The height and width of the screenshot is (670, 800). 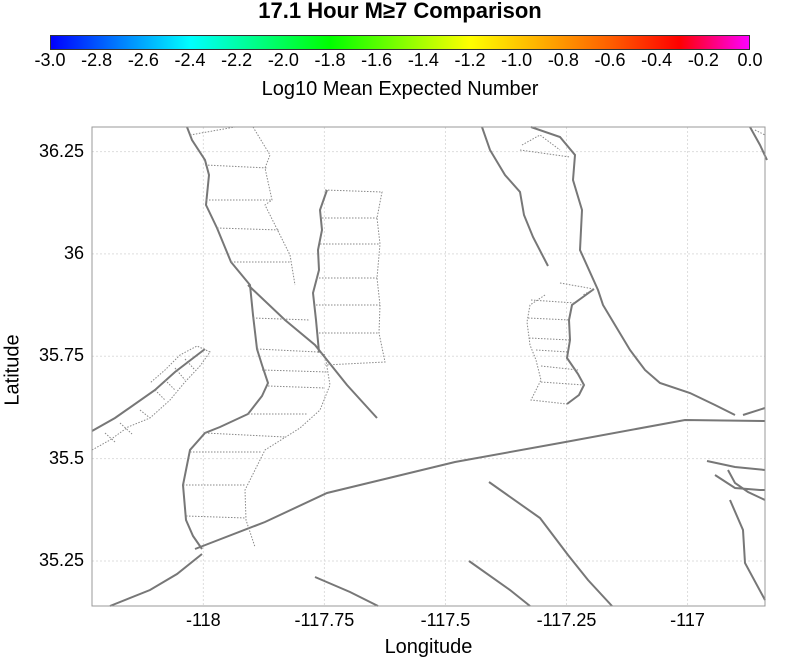 What do you see at coordinates (517, 60) in the screenshot?
I see `colorbar-tick-label: -1.0` at bounding box center [517, 60].